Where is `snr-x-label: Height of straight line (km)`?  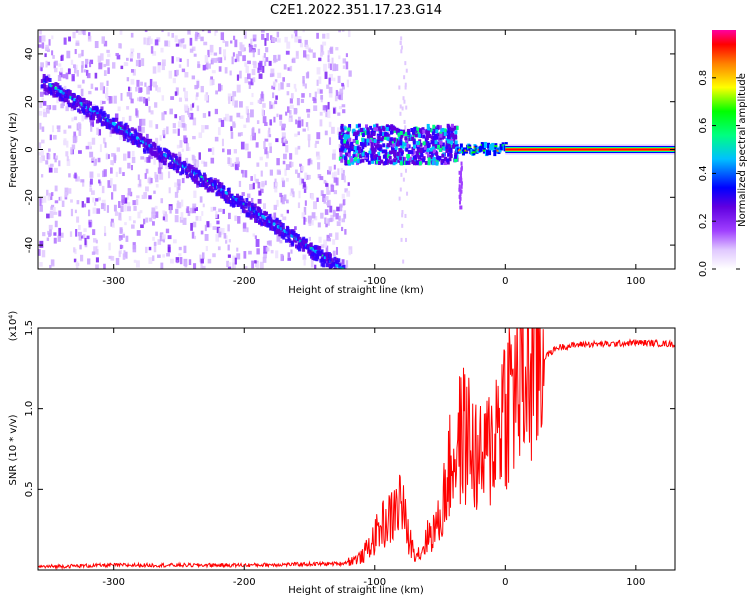 snr-x-label: Height of straight line (km) is located at coordinates (356, 590).